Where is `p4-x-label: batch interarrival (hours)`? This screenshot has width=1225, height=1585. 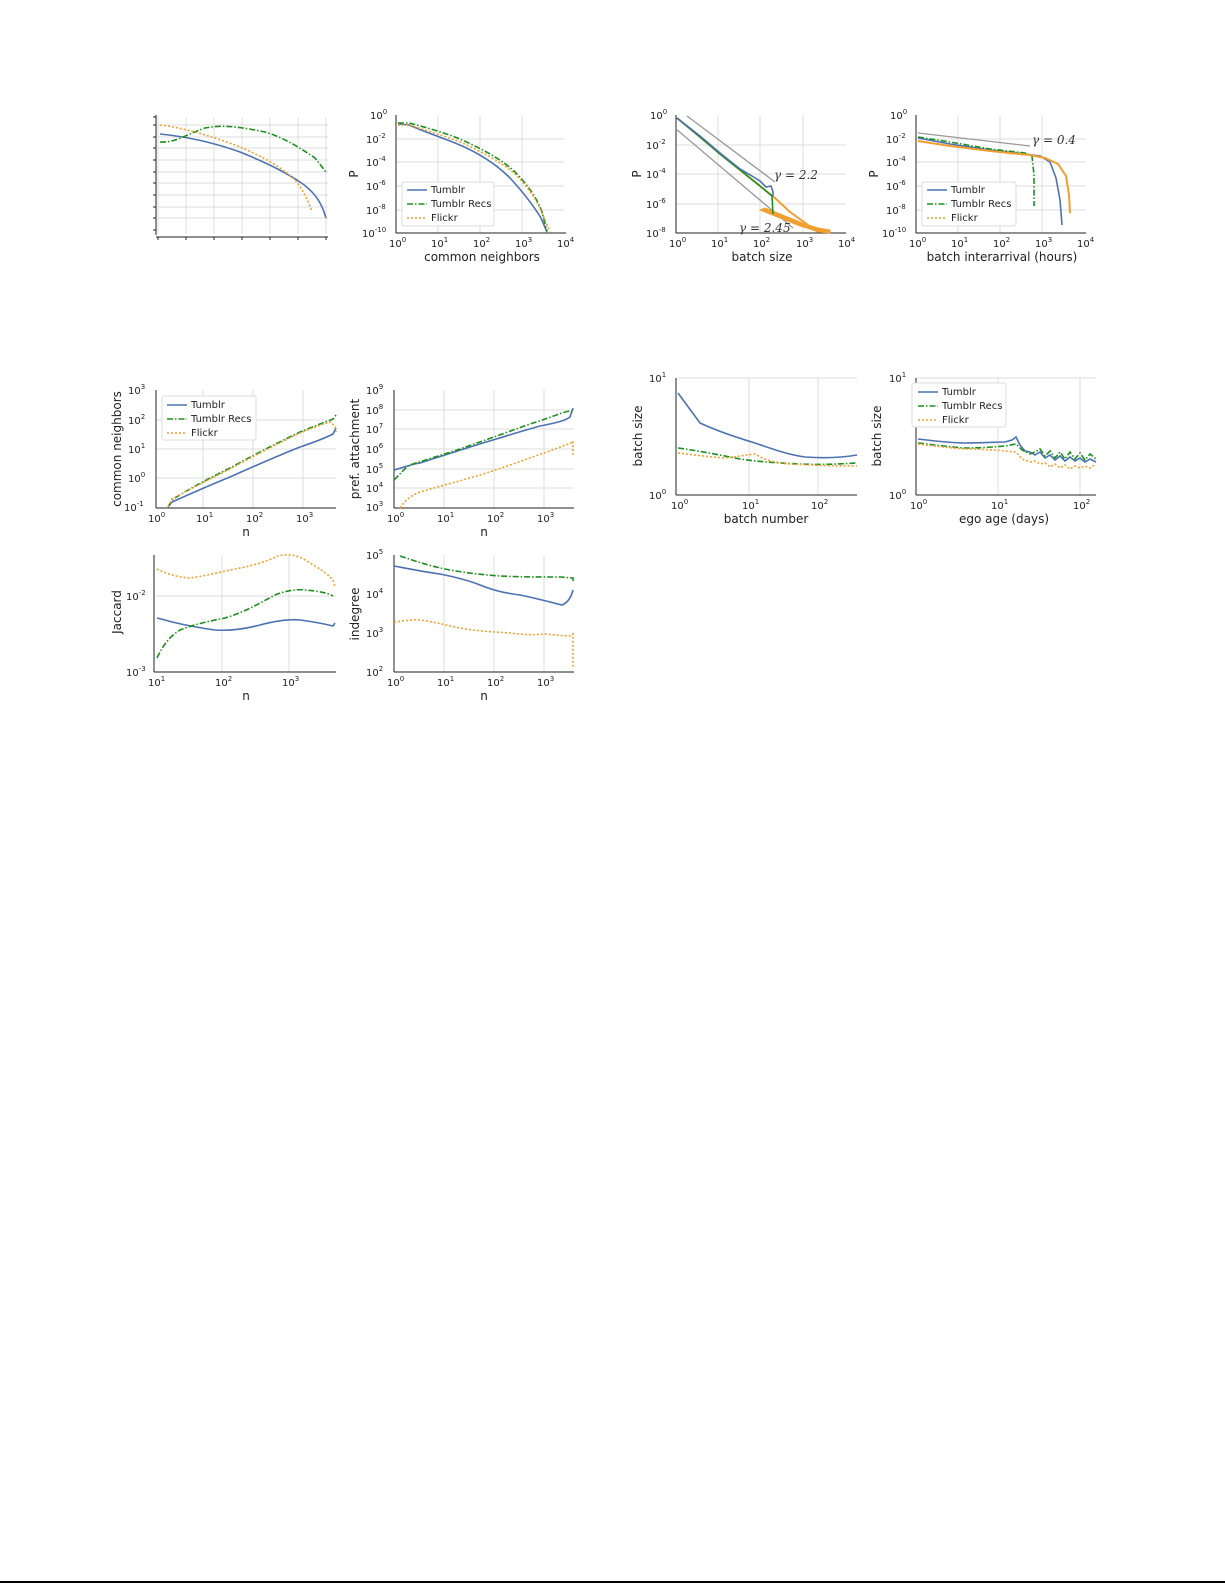 p4-x-label: batch interarrival (hours) is located at coordinates (1002, 257).